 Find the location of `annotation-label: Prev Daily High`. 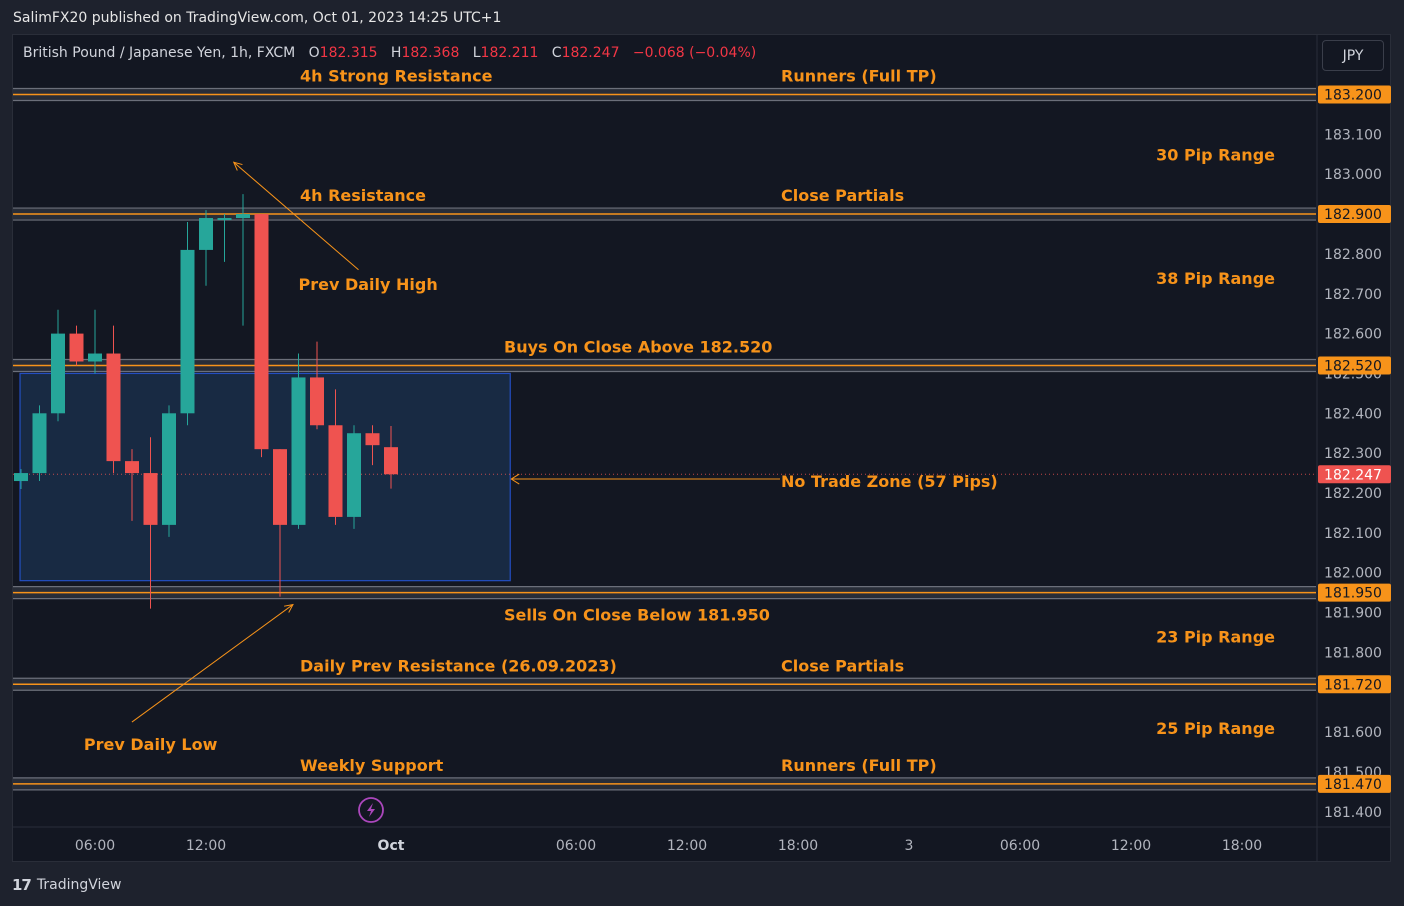

annotation-label: Prev Daily High is located at coordinates (368, 284).